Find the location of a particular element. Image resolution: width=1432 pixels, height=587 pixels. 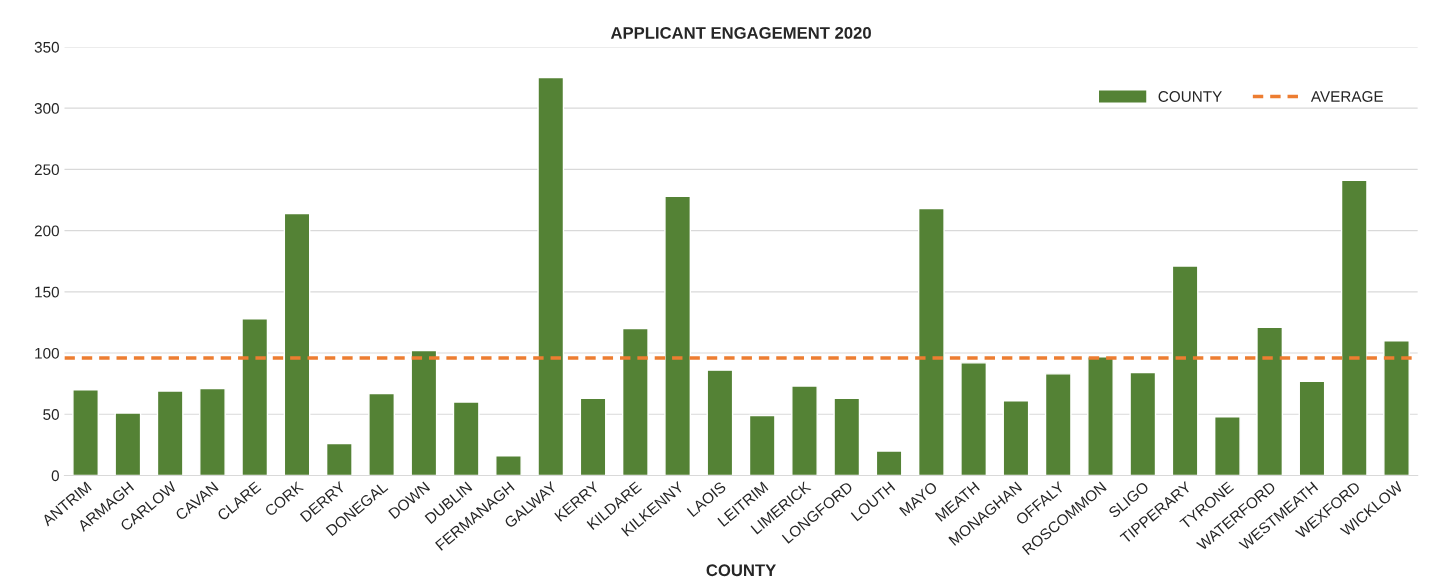

chart-title: APPLICANT ENGAGEMENT 2020 is located at coordinates (740, 32).